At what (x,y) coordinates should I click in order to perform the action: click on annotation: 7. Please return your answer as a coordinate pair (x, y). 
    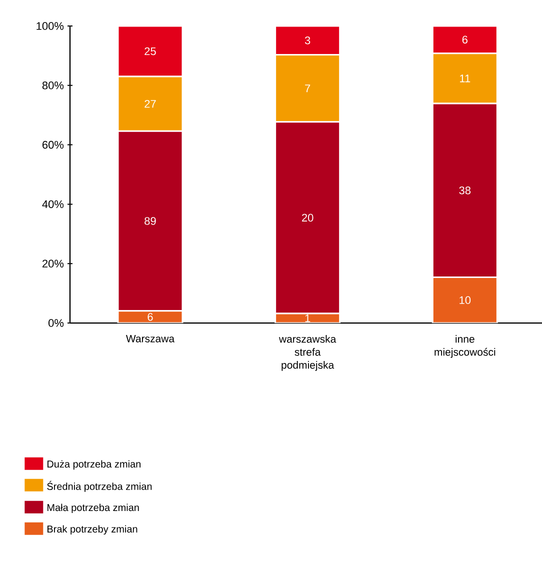
    Looking at the image, I should click on (307, 88).